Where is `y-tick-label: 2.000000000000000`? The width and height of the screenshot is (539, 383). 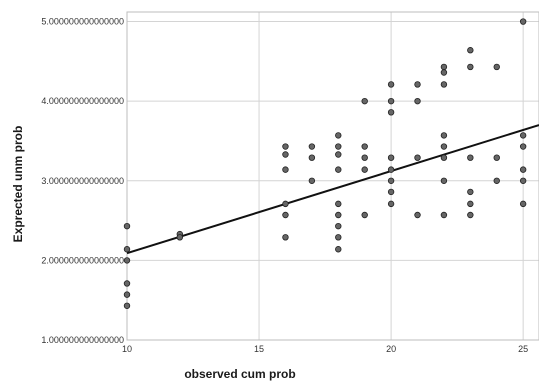 y-tick-label: 2.000000000000000 is located at coordinates (82, 260).